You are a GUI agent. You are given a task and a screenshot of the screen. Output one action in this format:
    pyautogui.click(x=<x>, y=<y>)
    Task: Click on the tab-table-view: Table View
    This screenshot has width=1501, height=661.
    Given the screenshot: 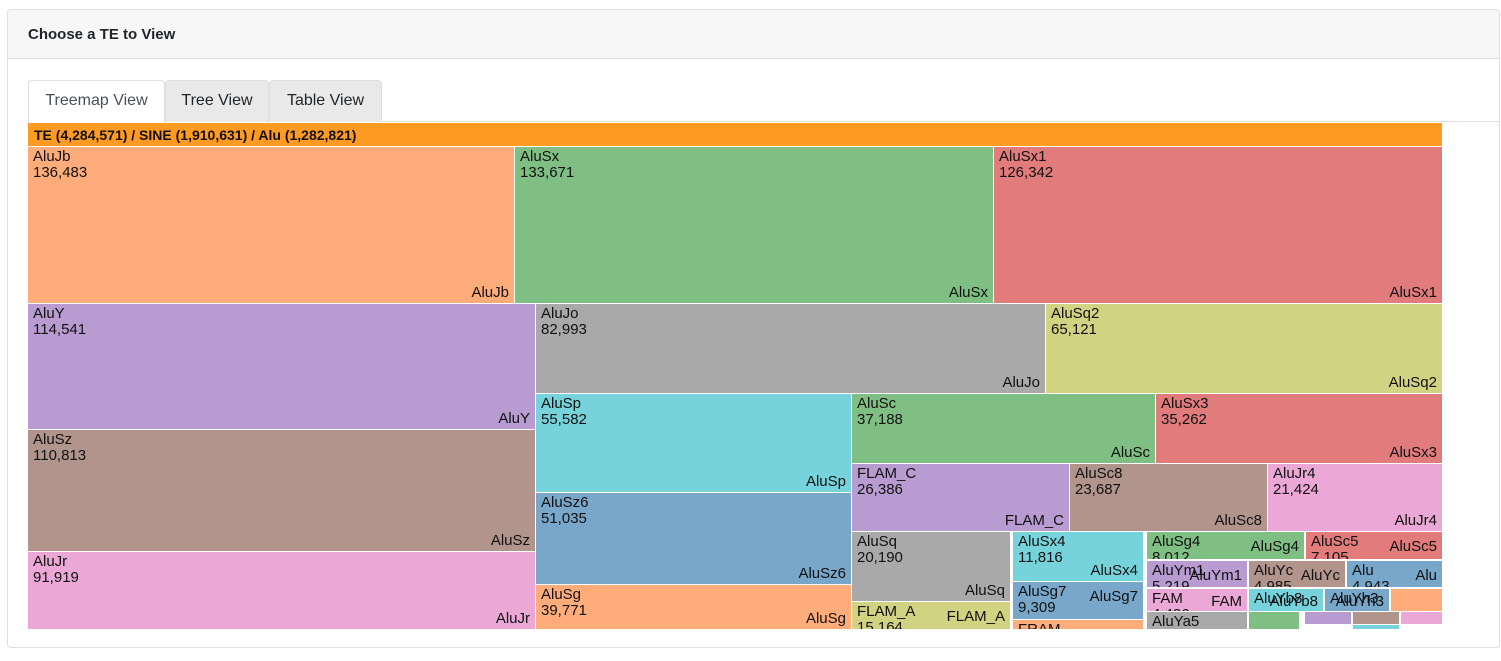 What is the action you would take?
    pyautogui.click(x=325, y=101)
    